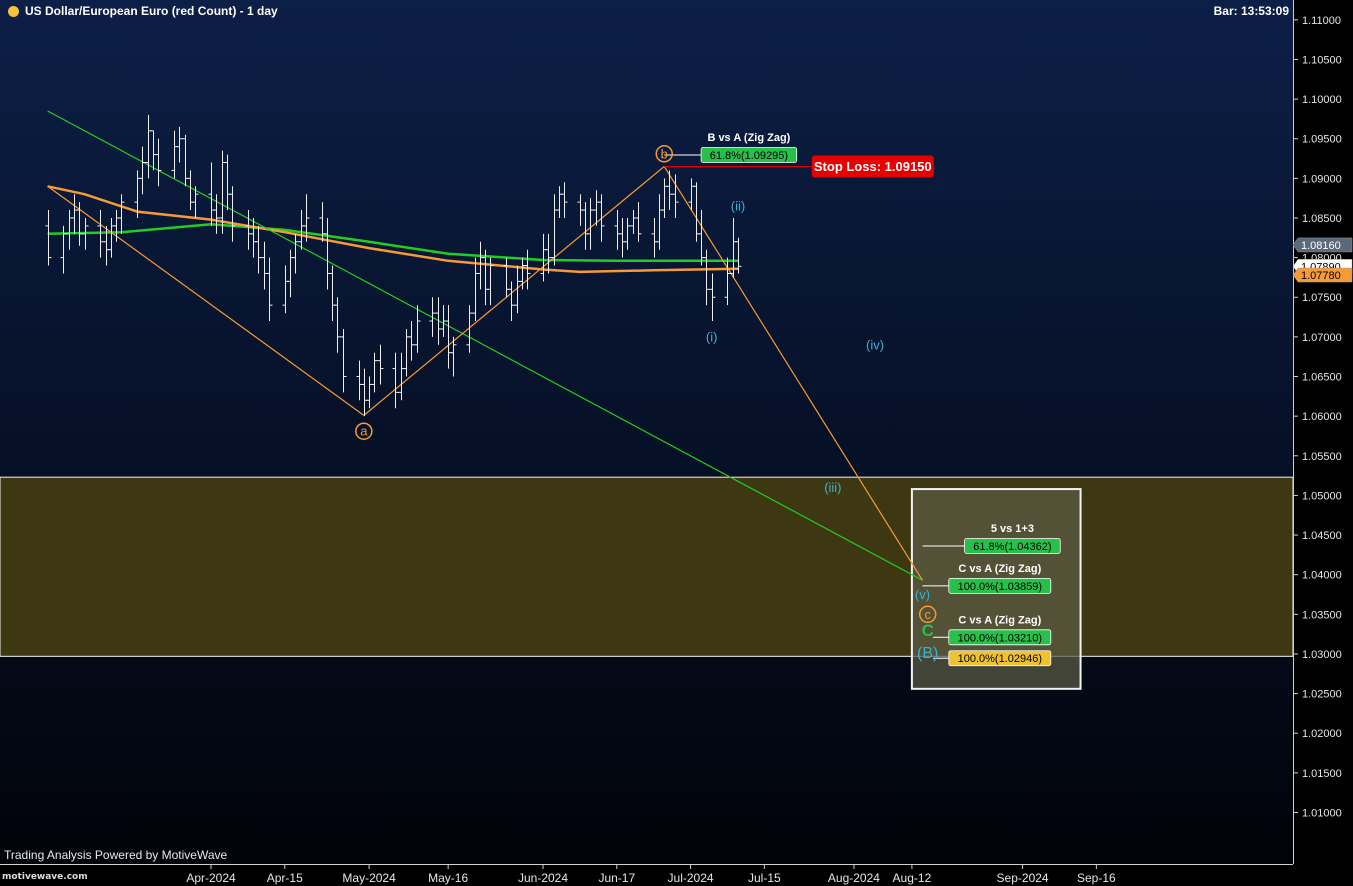  What do you see at coordinates (1322, 813) in the screenshot?
I see `price-tick-label: 1.01000` at bounding box center [1322, 813].